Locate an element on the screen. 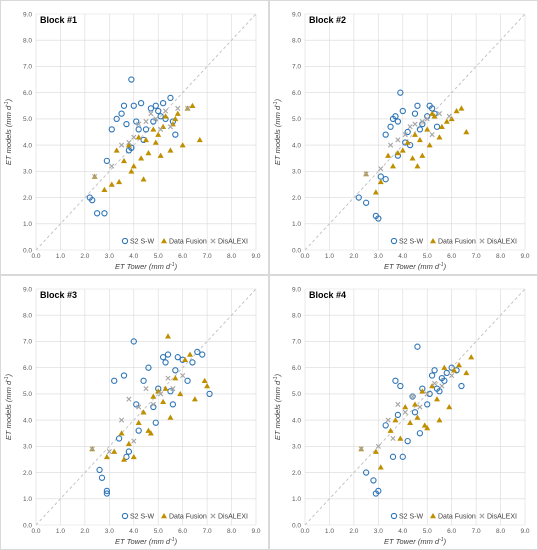 This screenshot has height=550, width=538. chart-title: Block #2 is located at coordinates (327, 20).